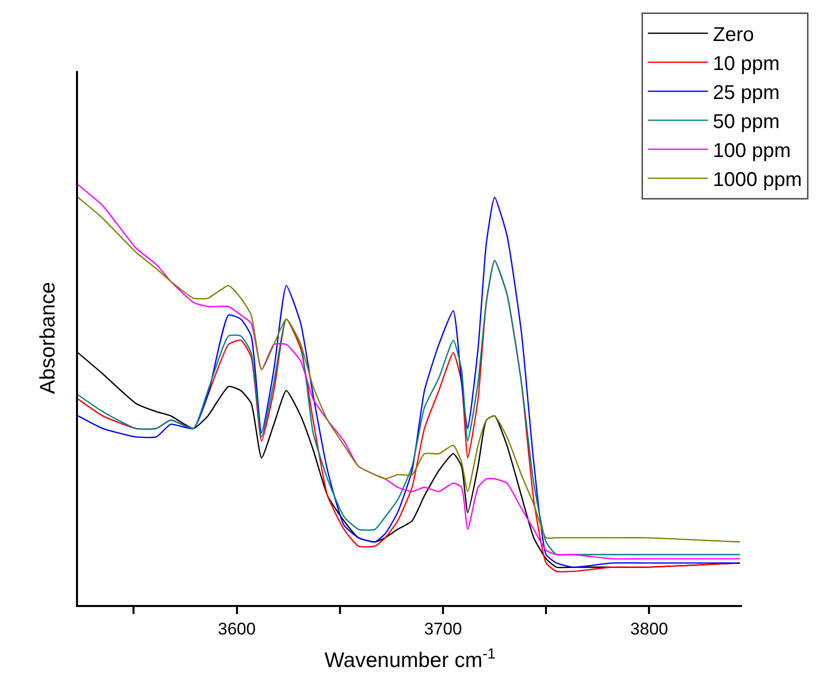 Image resolution: width=820 pixels, height=694 pixels. Describe the element at coordinates (746, 93) in the screenshot. I see `legend-label: 25 ppm` at that location.